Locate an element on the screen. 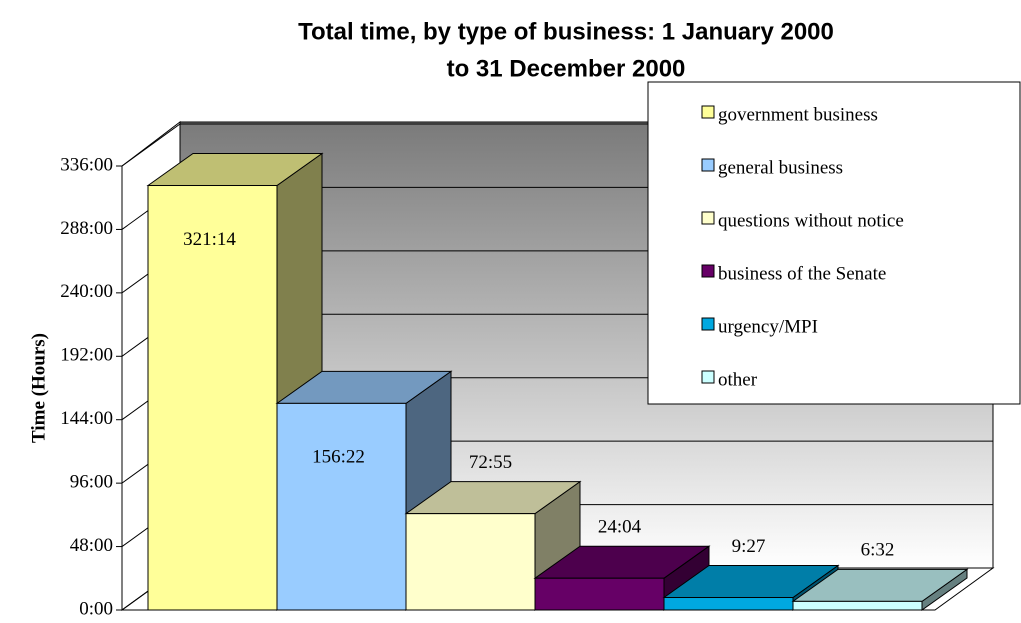  value-label: 24:04 is located at coordinates (620, 527).